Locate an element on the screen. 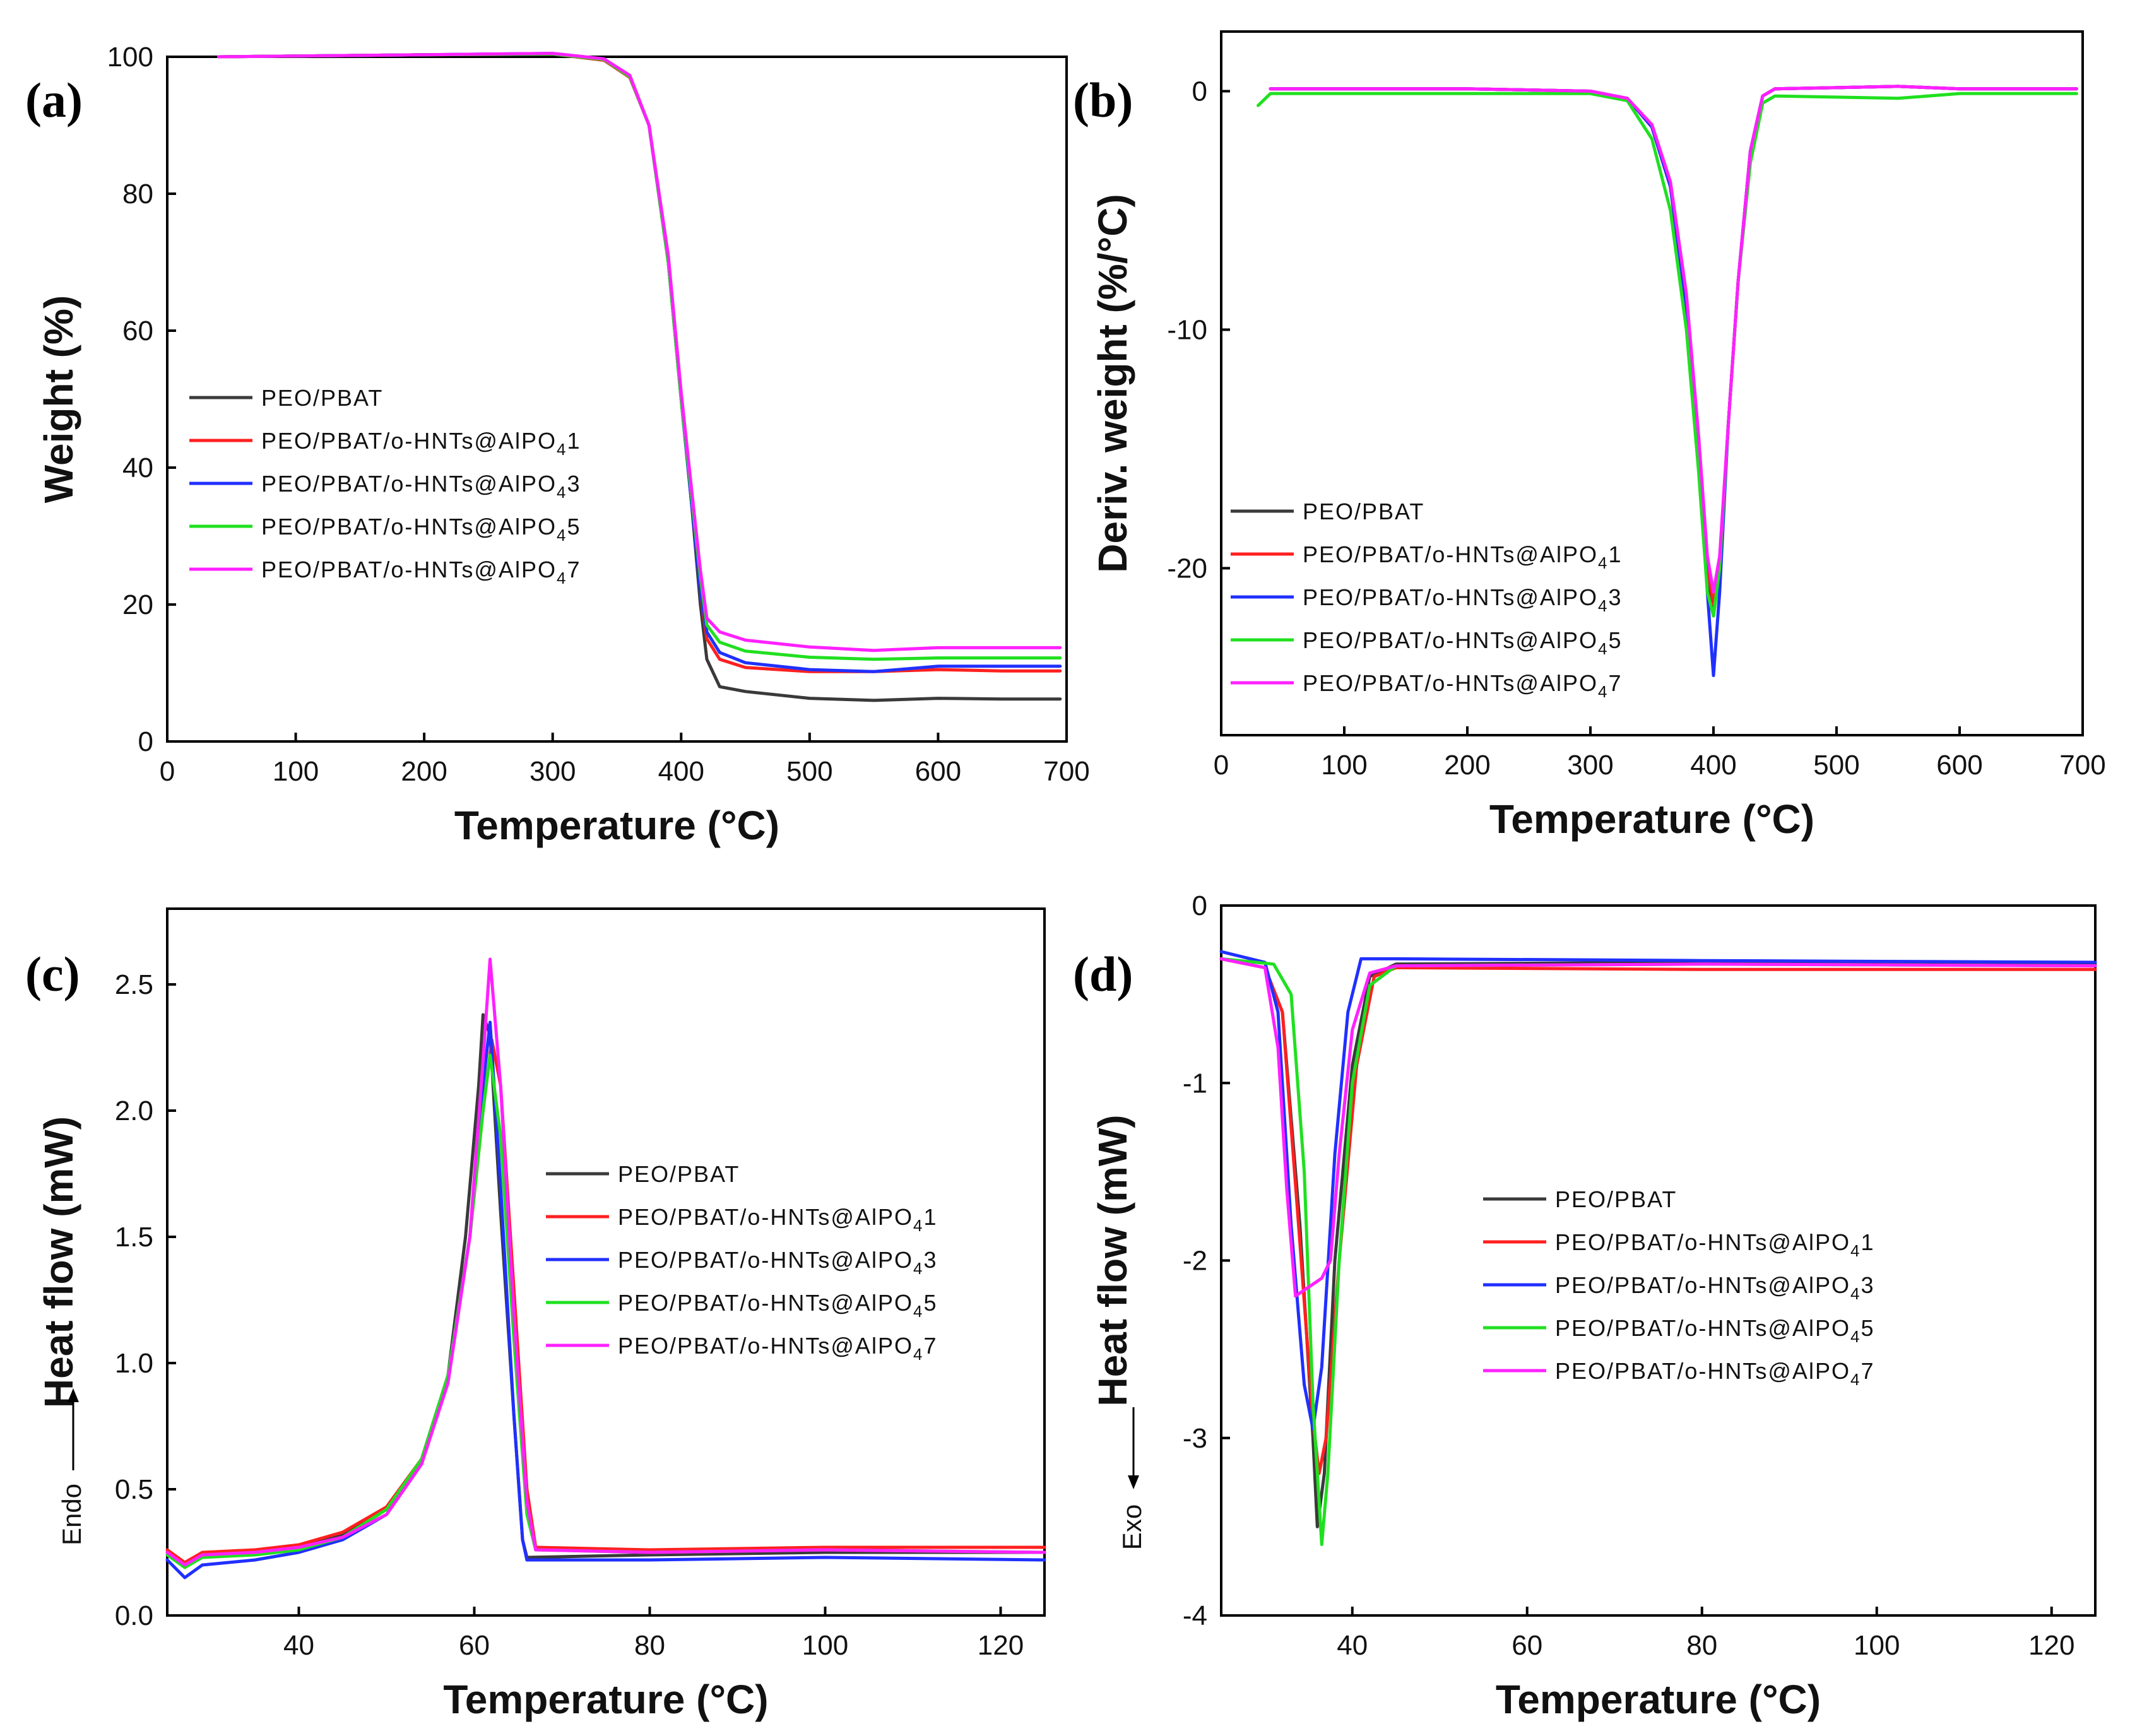  y-tick-label: 1.0 is located at coordinates (134, 1363).